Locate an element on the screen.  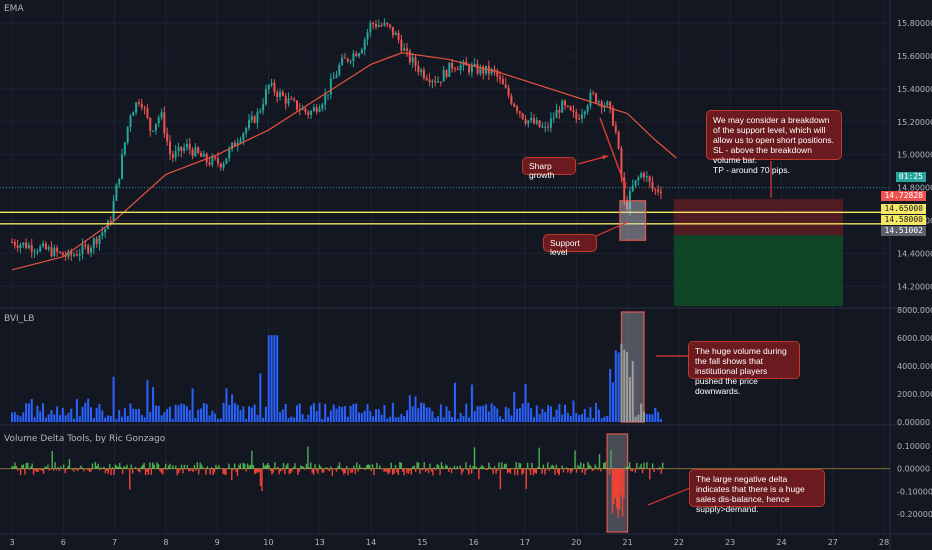
x-tick-label: 15 is located at coordinates (422, 542).